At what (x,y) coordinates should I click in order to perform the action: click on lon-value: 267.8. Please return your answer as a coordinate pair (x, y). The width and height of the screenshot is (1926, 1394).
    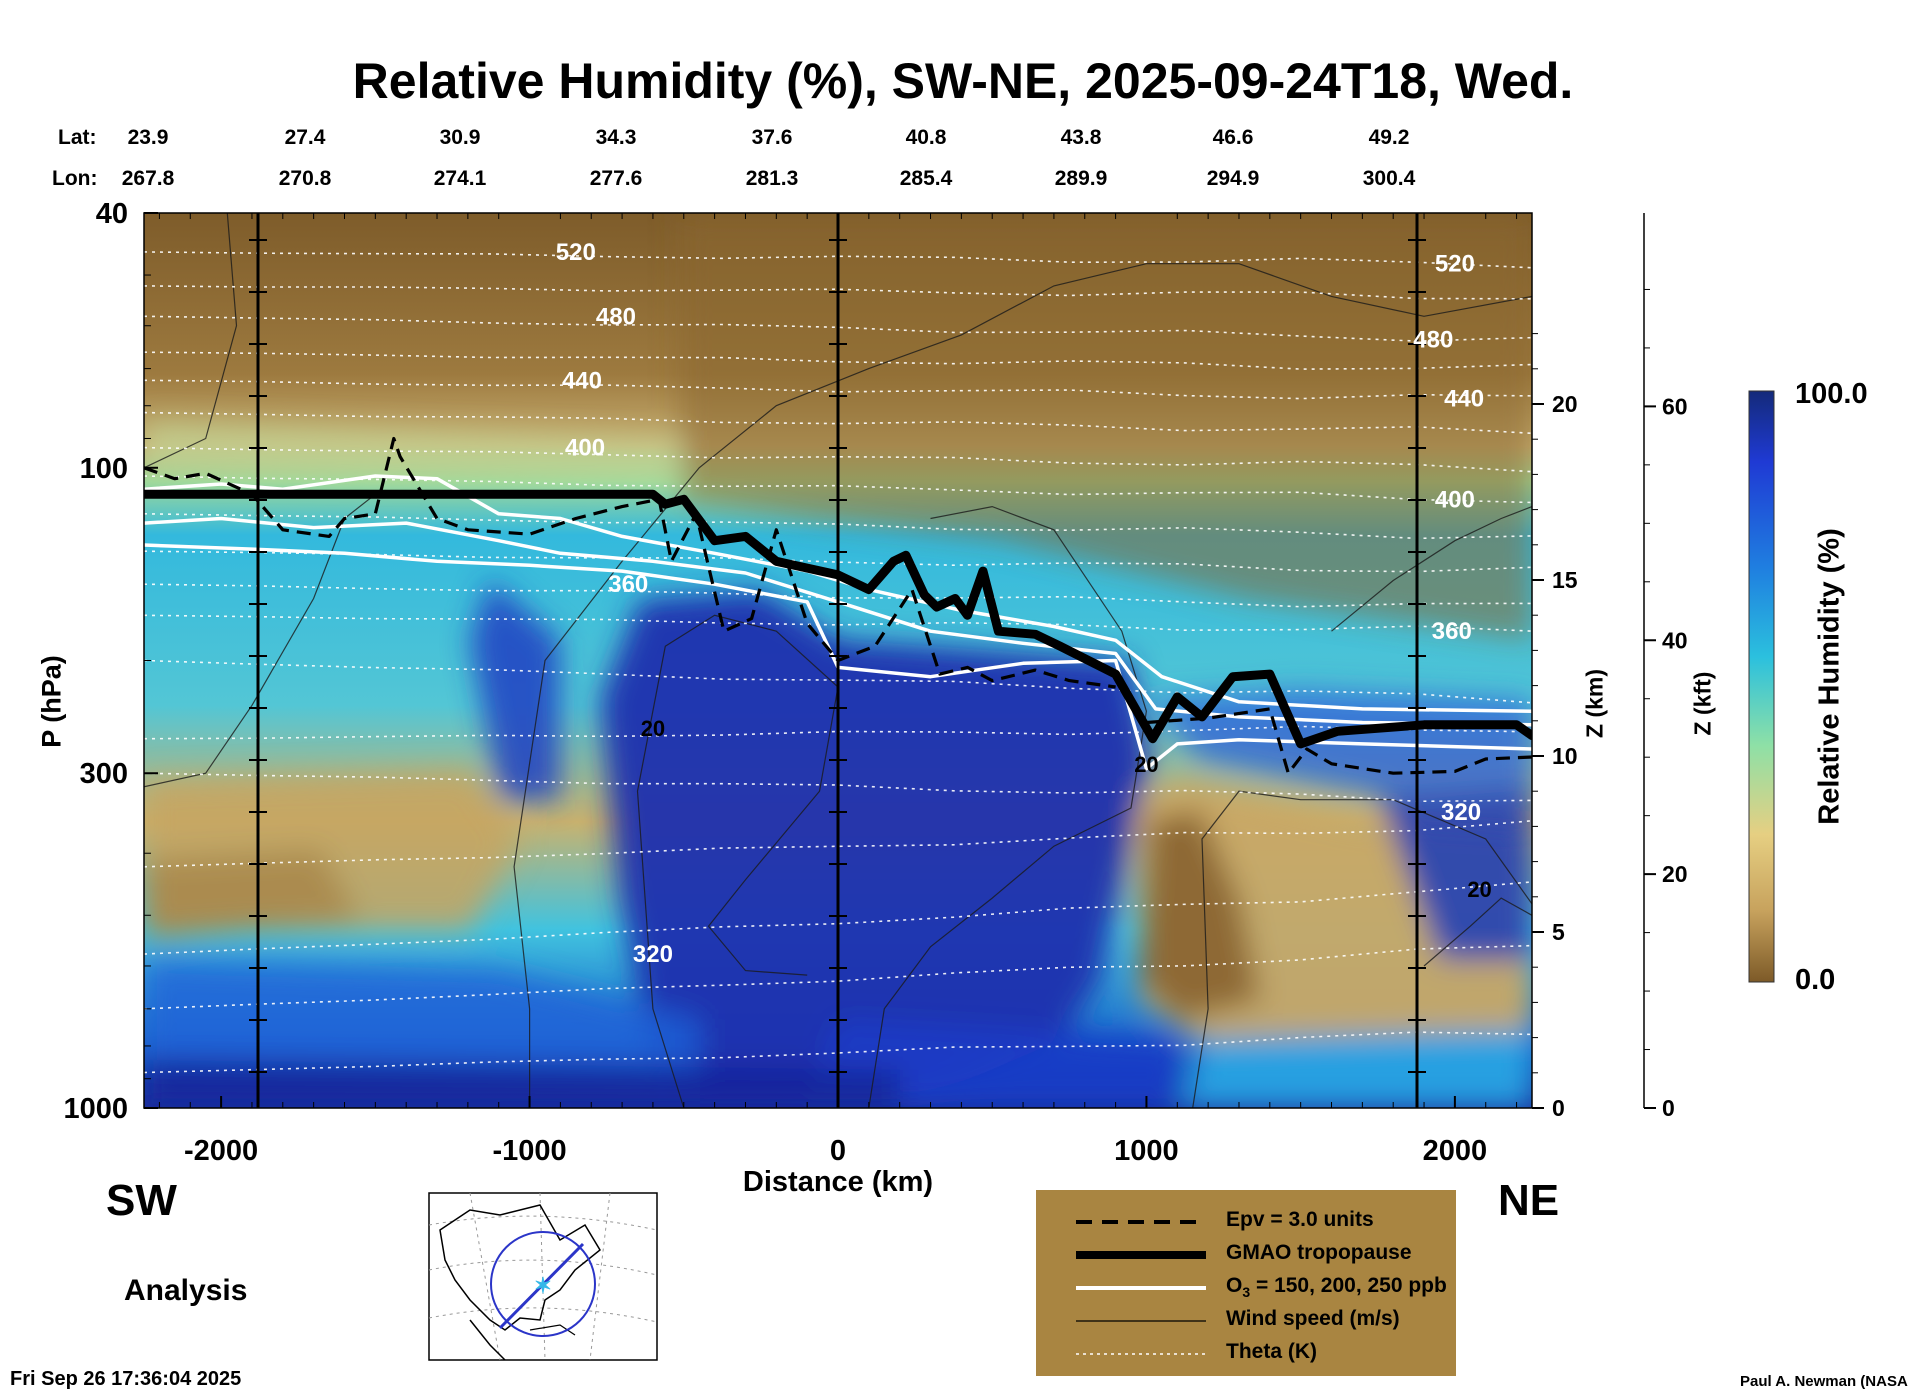
    Looking at the image, I should click on (148, 178).